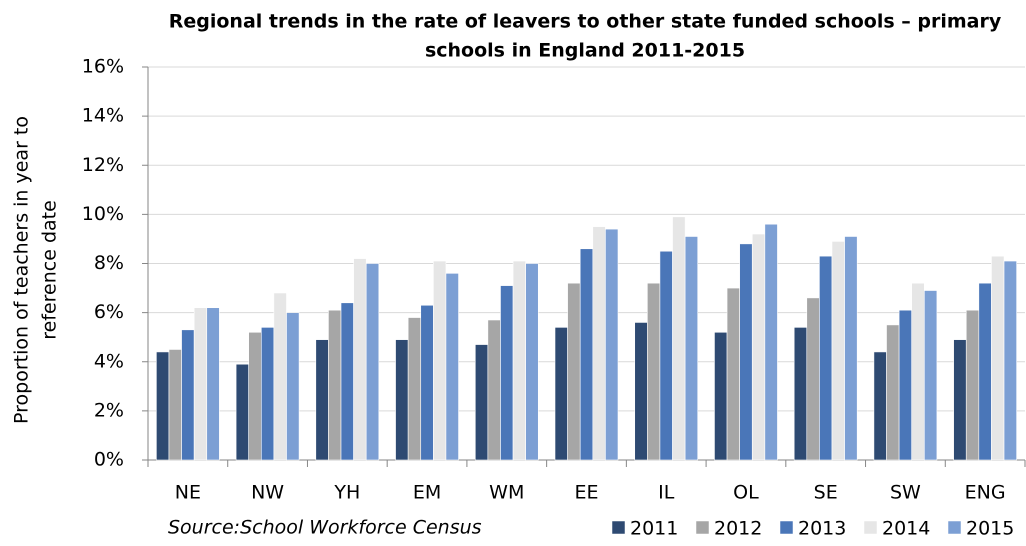 Image resolution: width=1026 pixels, height=546 pixels. What do you see at coordinates (427, 493) in the screenshot?
I see `x-tick-label: EM` at bounding box center [427, 493].